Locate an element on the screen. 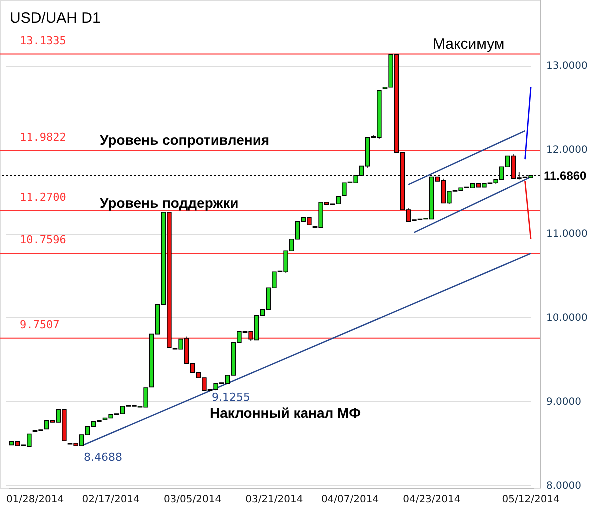  ref-line-label: 13.1335 is located at coordinates (43, 41).